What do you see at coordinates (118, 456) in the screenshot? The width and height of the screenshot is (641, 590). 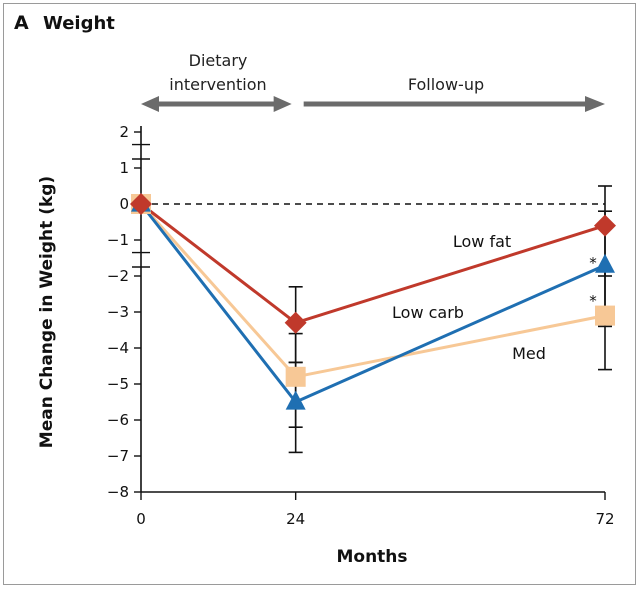 I see `y-tick-label: −7` at bounding box center [118, 456].